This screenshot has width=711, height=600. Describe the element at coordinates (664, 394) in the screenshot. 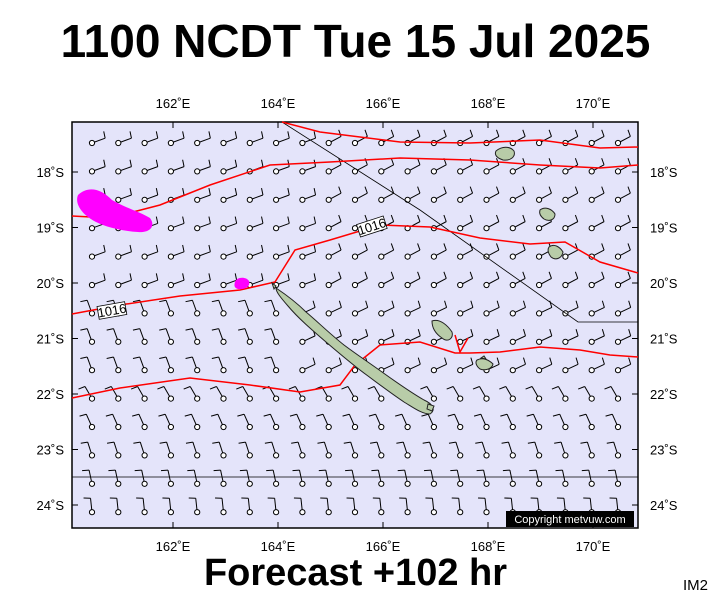

I see `lat-tick-label: 22˚S` at that location.